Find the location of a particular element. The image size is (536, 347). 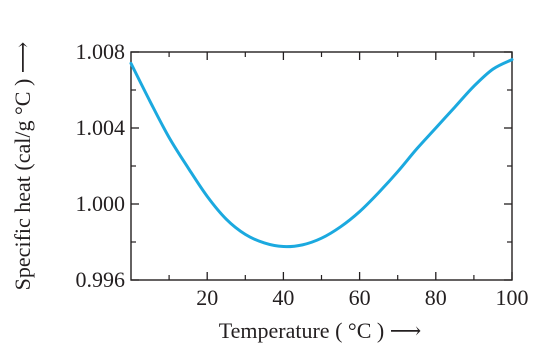

y-tick-label: 1.004 is located at coordinates (101, 127).